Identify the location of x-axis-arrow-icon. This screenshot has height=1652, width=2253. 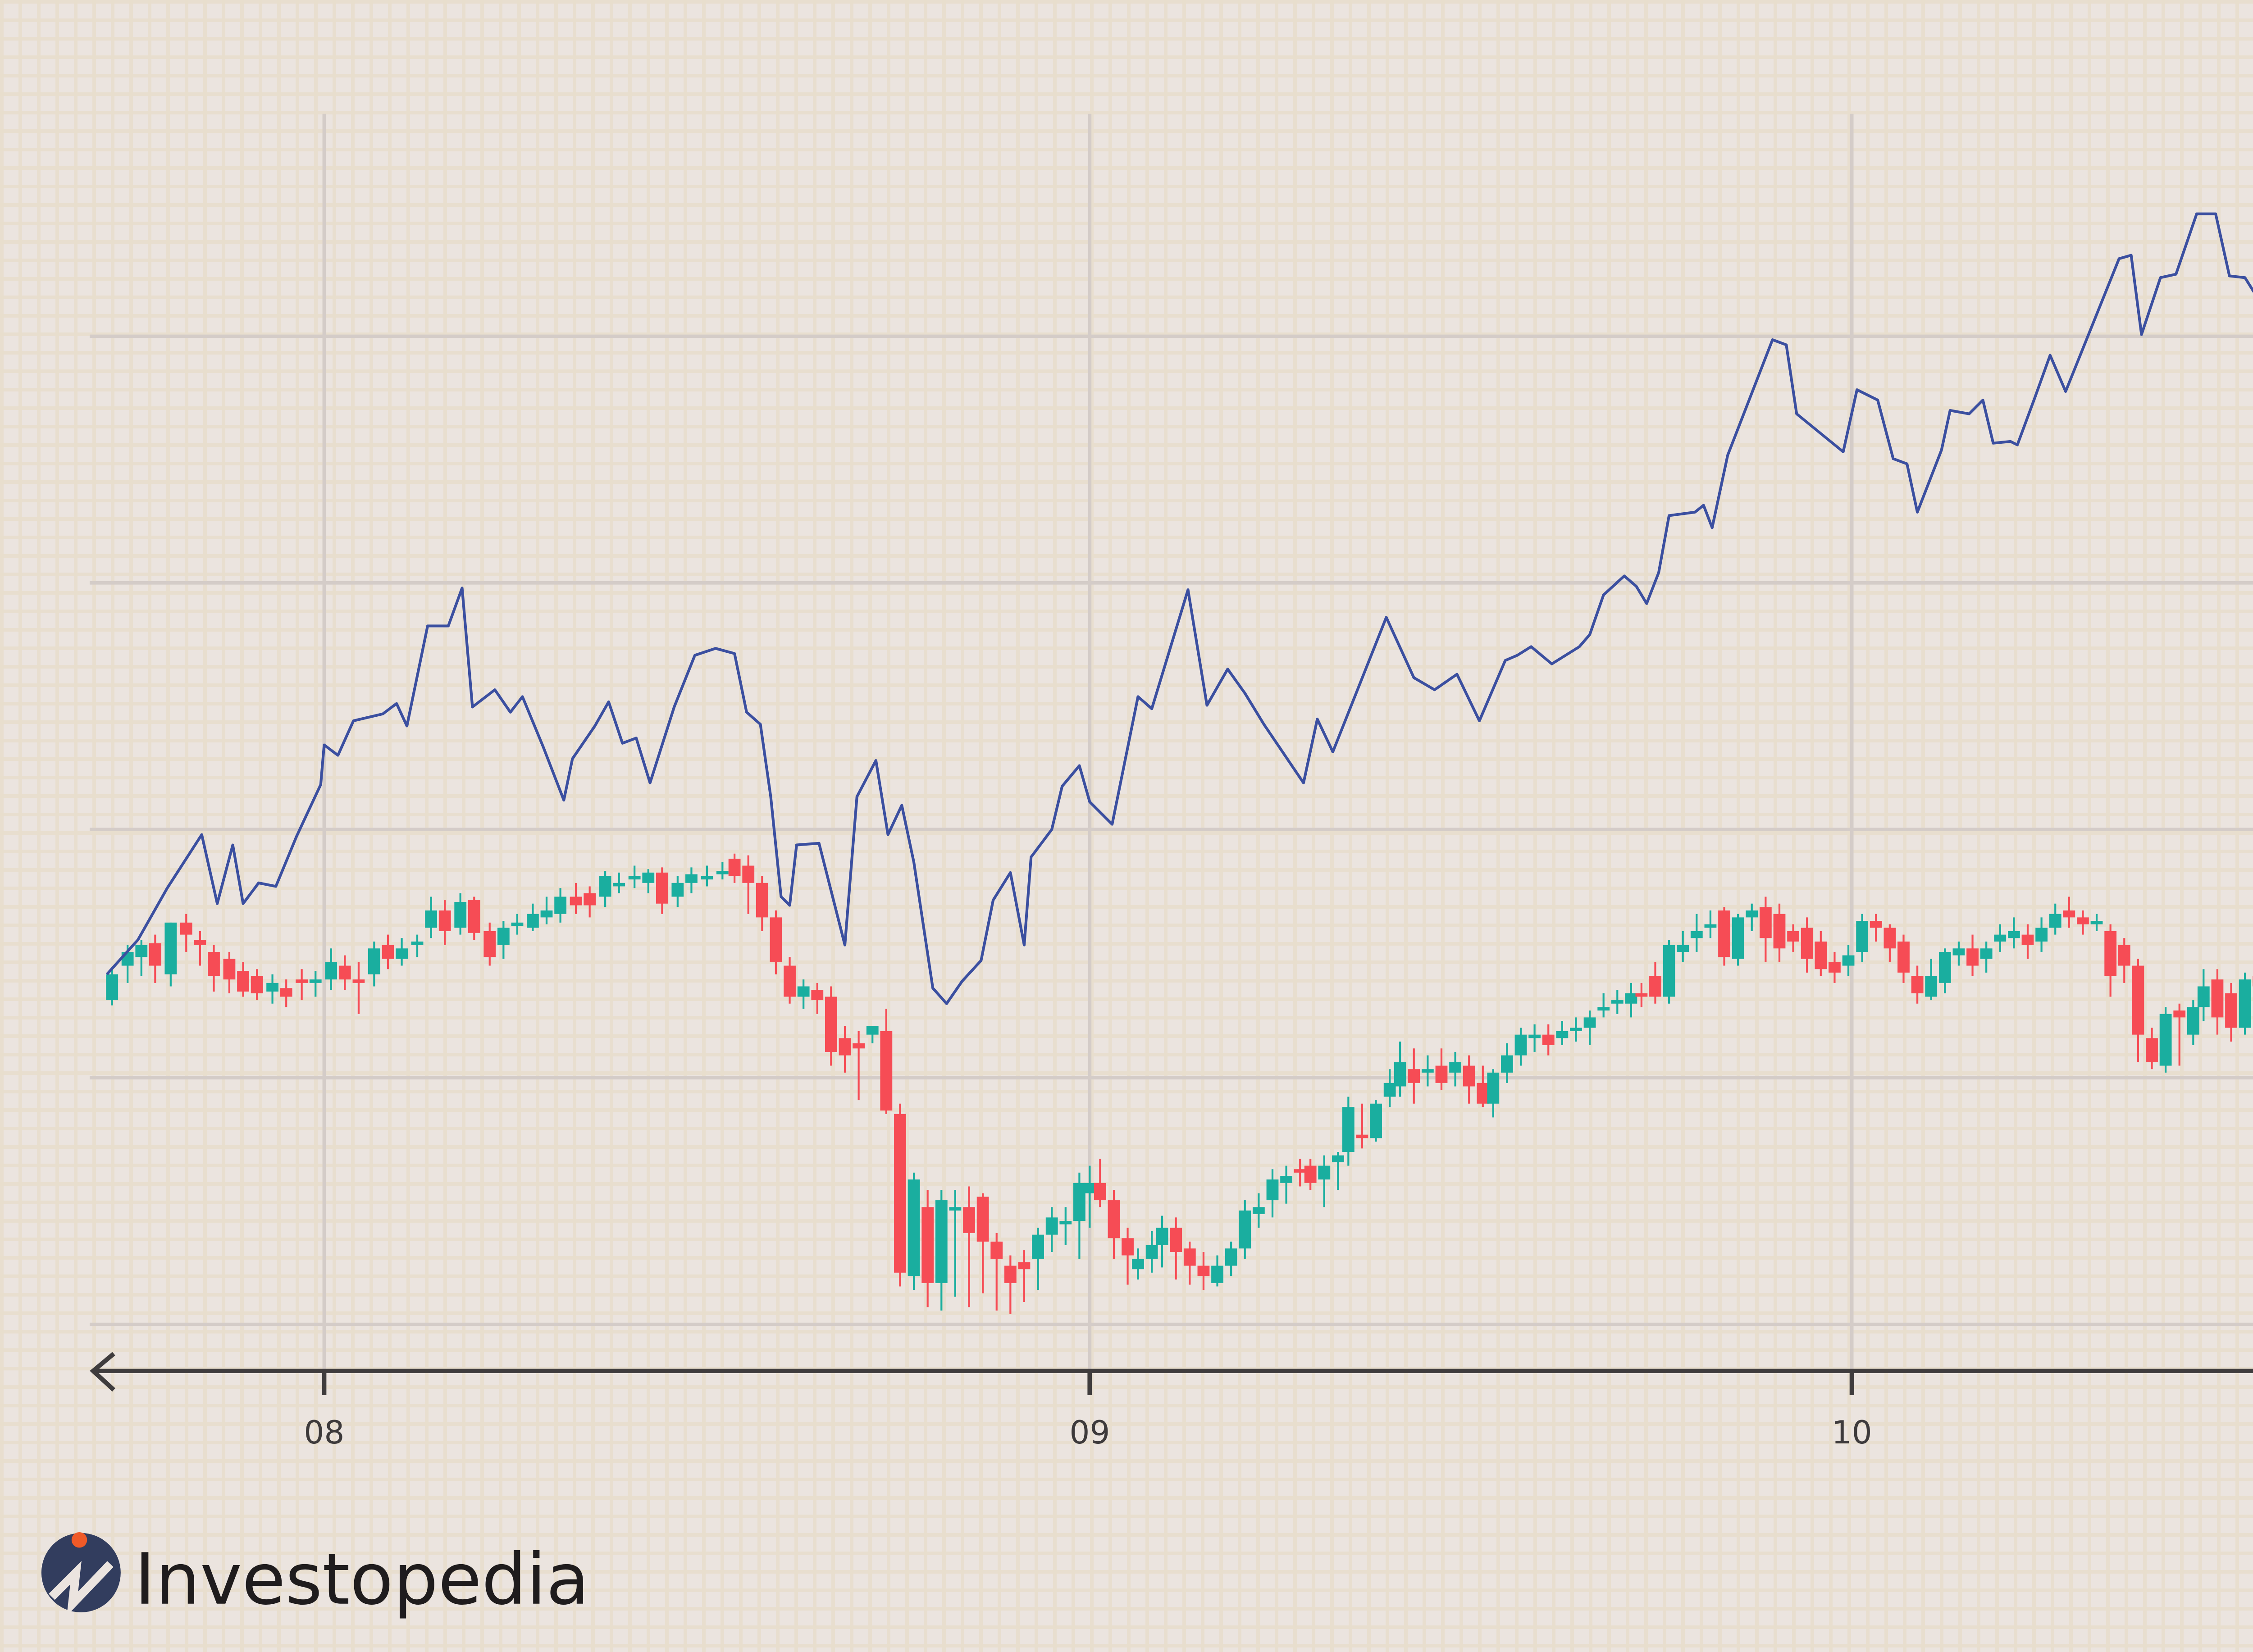
(102, 1372).